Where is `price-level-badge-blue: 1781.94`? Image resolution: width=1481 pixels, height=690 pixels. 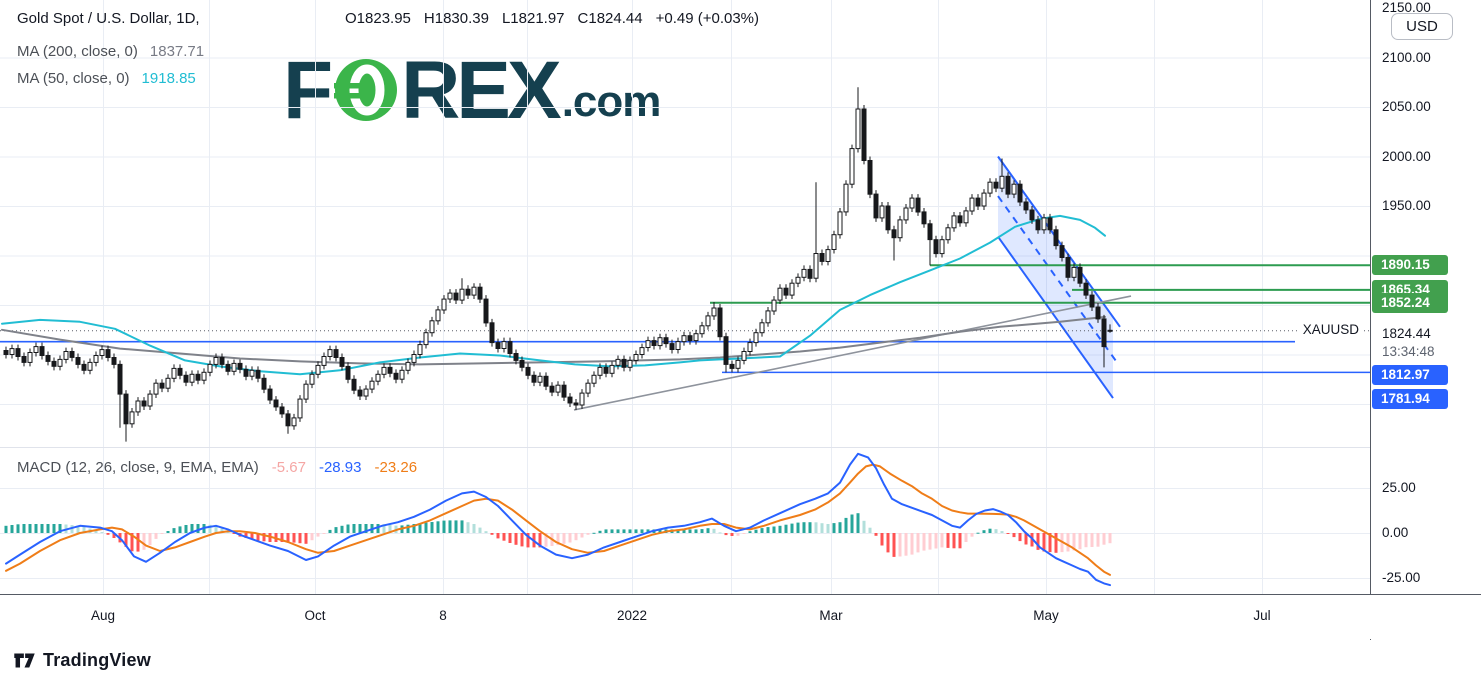 price-level-badge-blue: 1781.94 is located at coordinates (1410, 399).